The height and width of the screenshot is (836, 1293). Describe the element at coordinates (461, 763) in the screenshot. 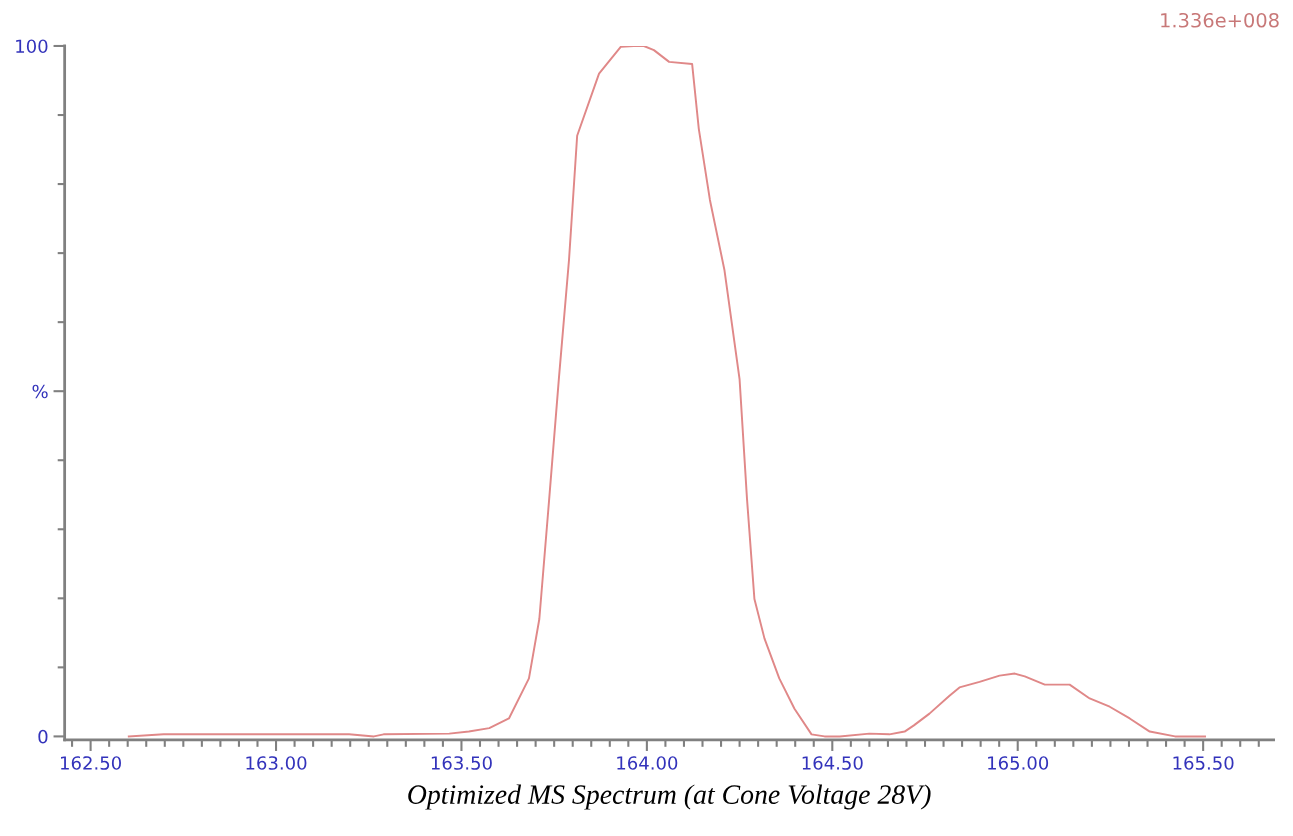

I see `x-tick-label: 163.50` at that location.